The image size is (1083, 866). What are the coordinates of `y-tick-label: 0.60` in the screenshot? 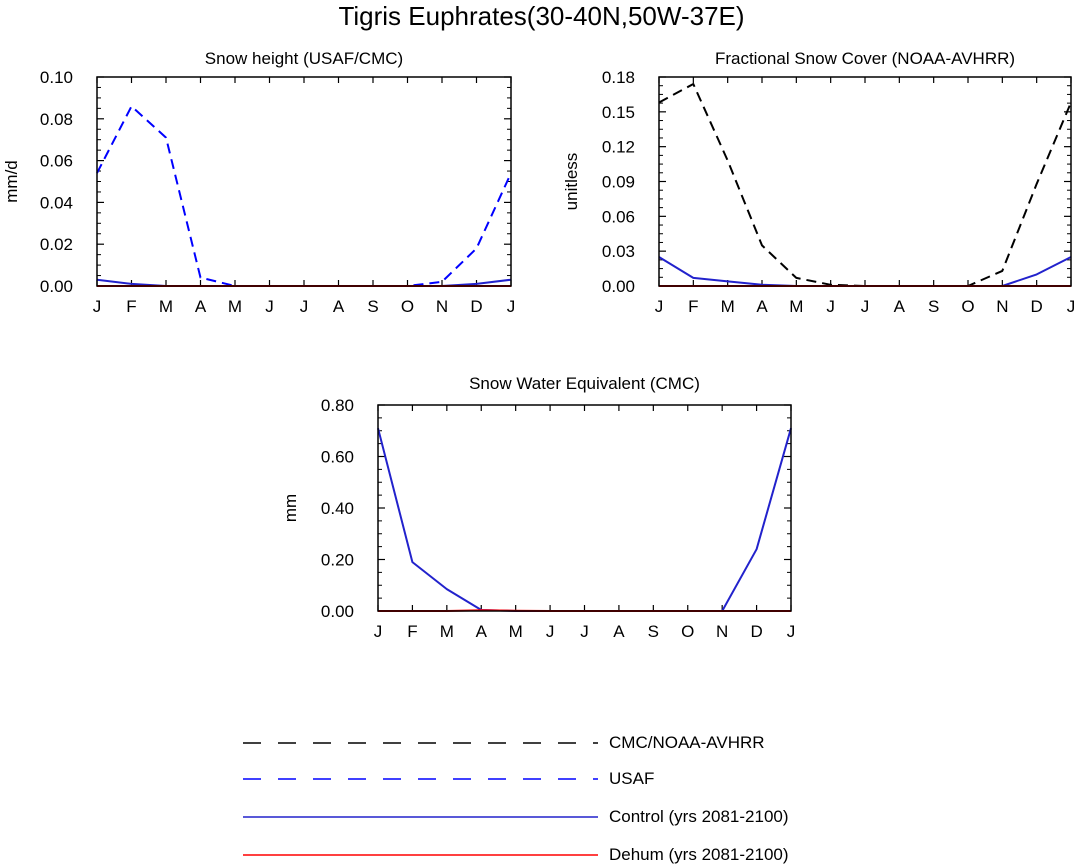 It's located at (337, 457).